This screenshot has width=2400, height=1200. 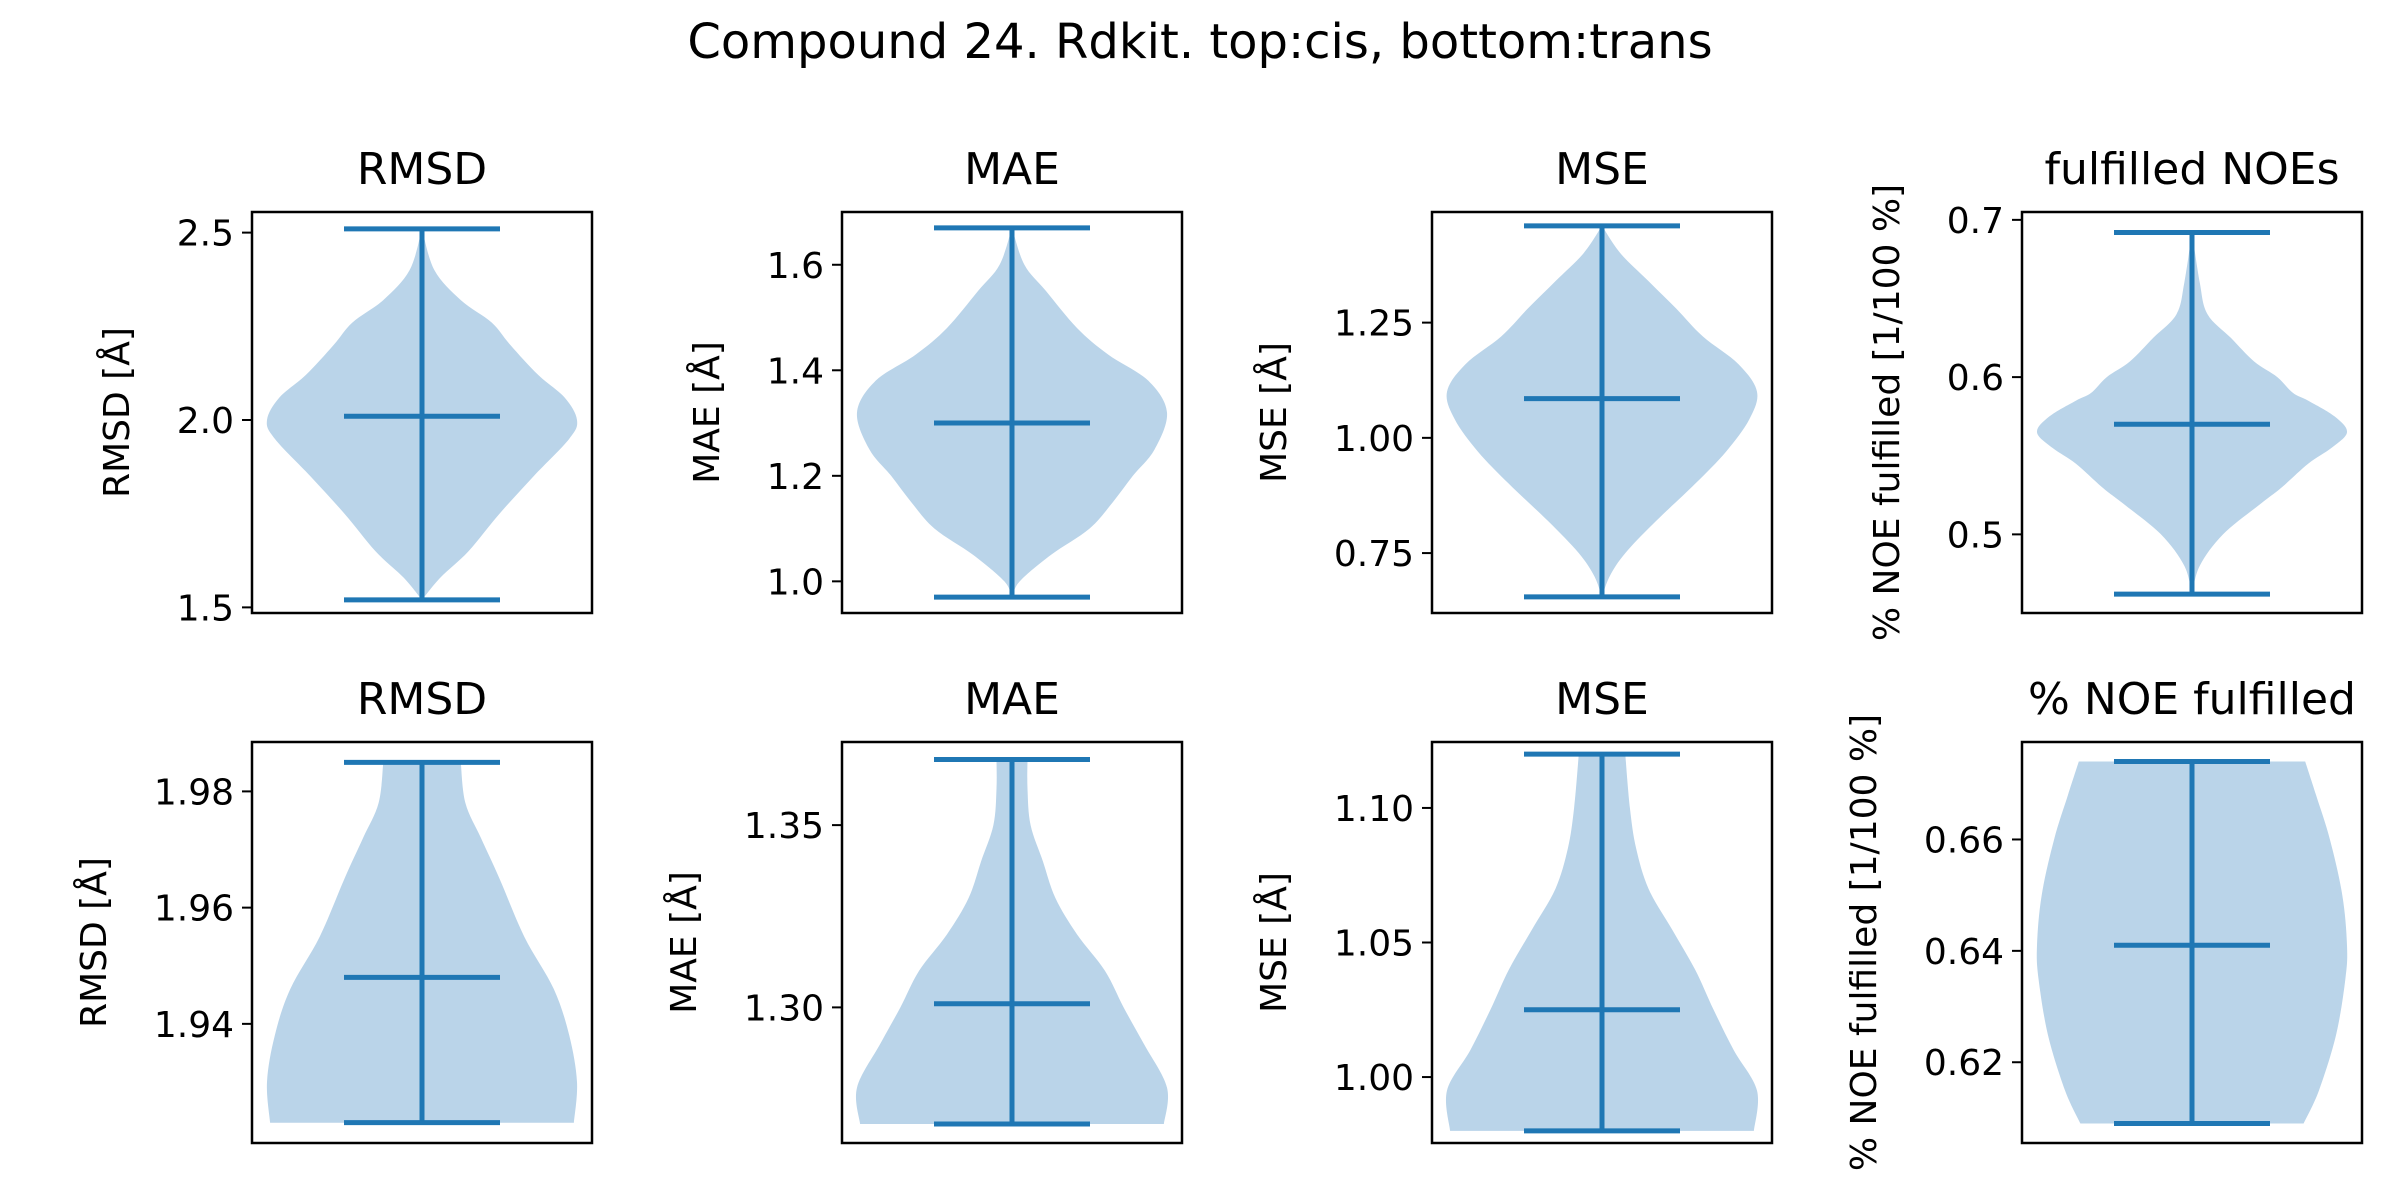 I want to click on y-tick-label: 2.5, so click(x=205, y=234).